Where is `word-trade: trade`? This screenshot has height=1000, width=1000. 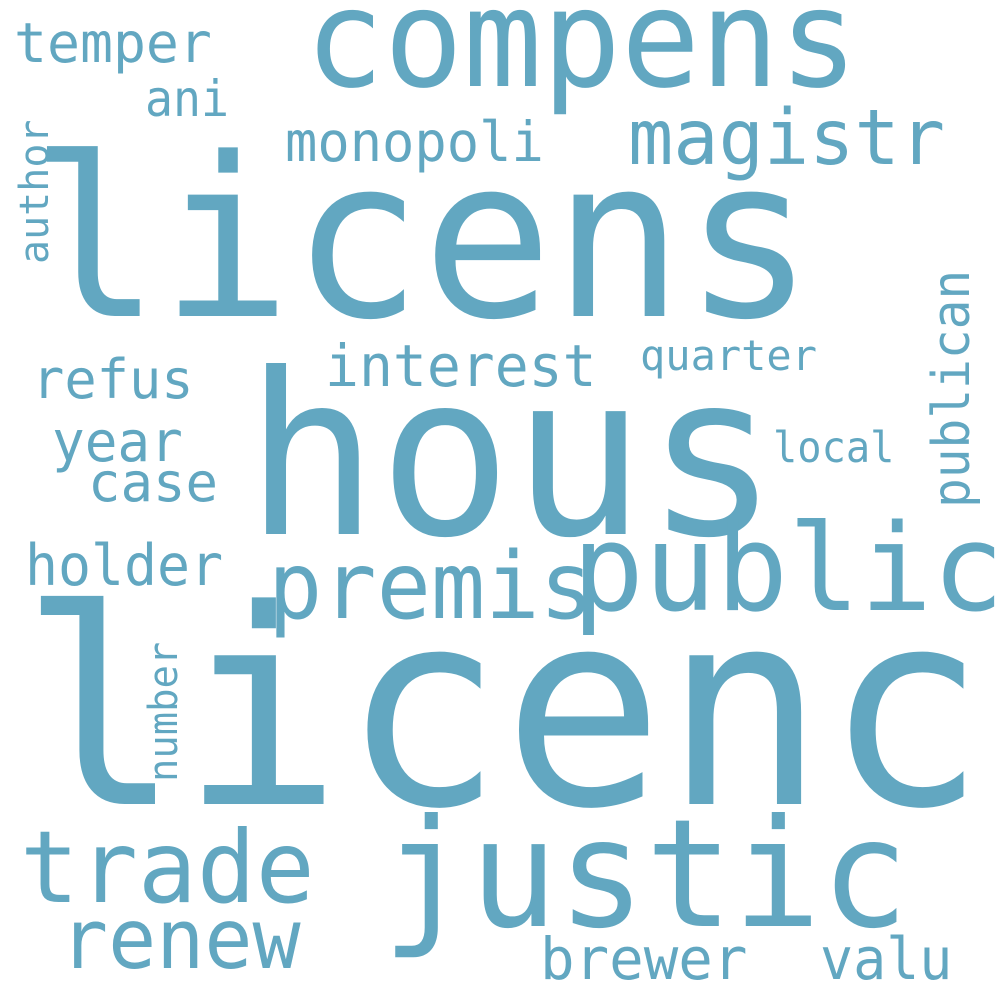
word-trade: trade is located at coordinates (167, 867).